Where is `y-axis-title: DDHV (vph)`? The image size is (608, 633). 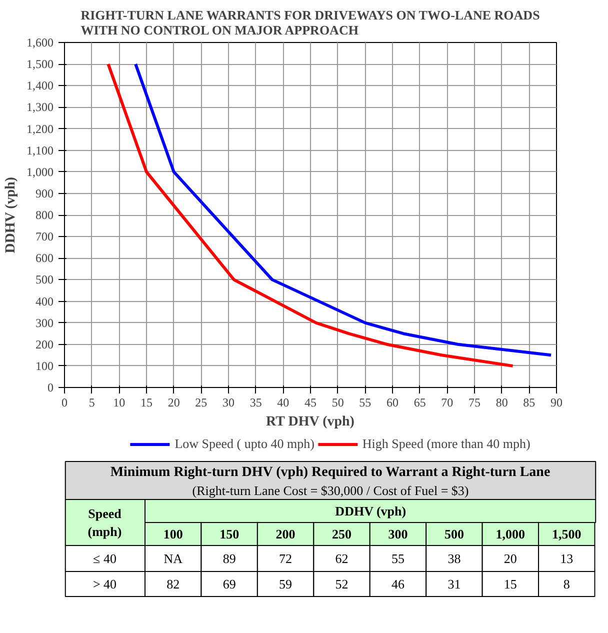
y-axis-title: DDHV (vph) is located at coordinates (11, 215).